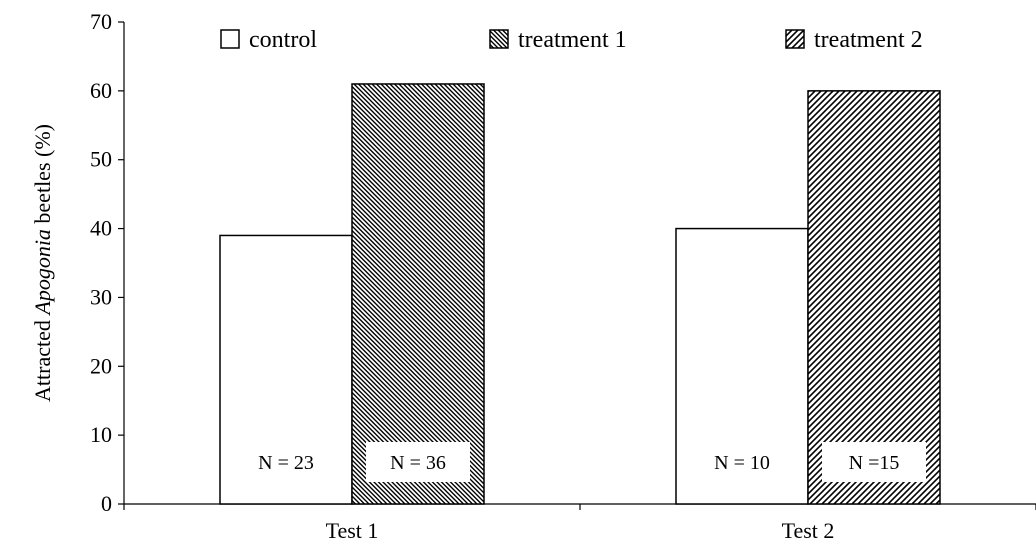  I want to click on legend: control treatment 1 treatment 2, so click(571, 40).